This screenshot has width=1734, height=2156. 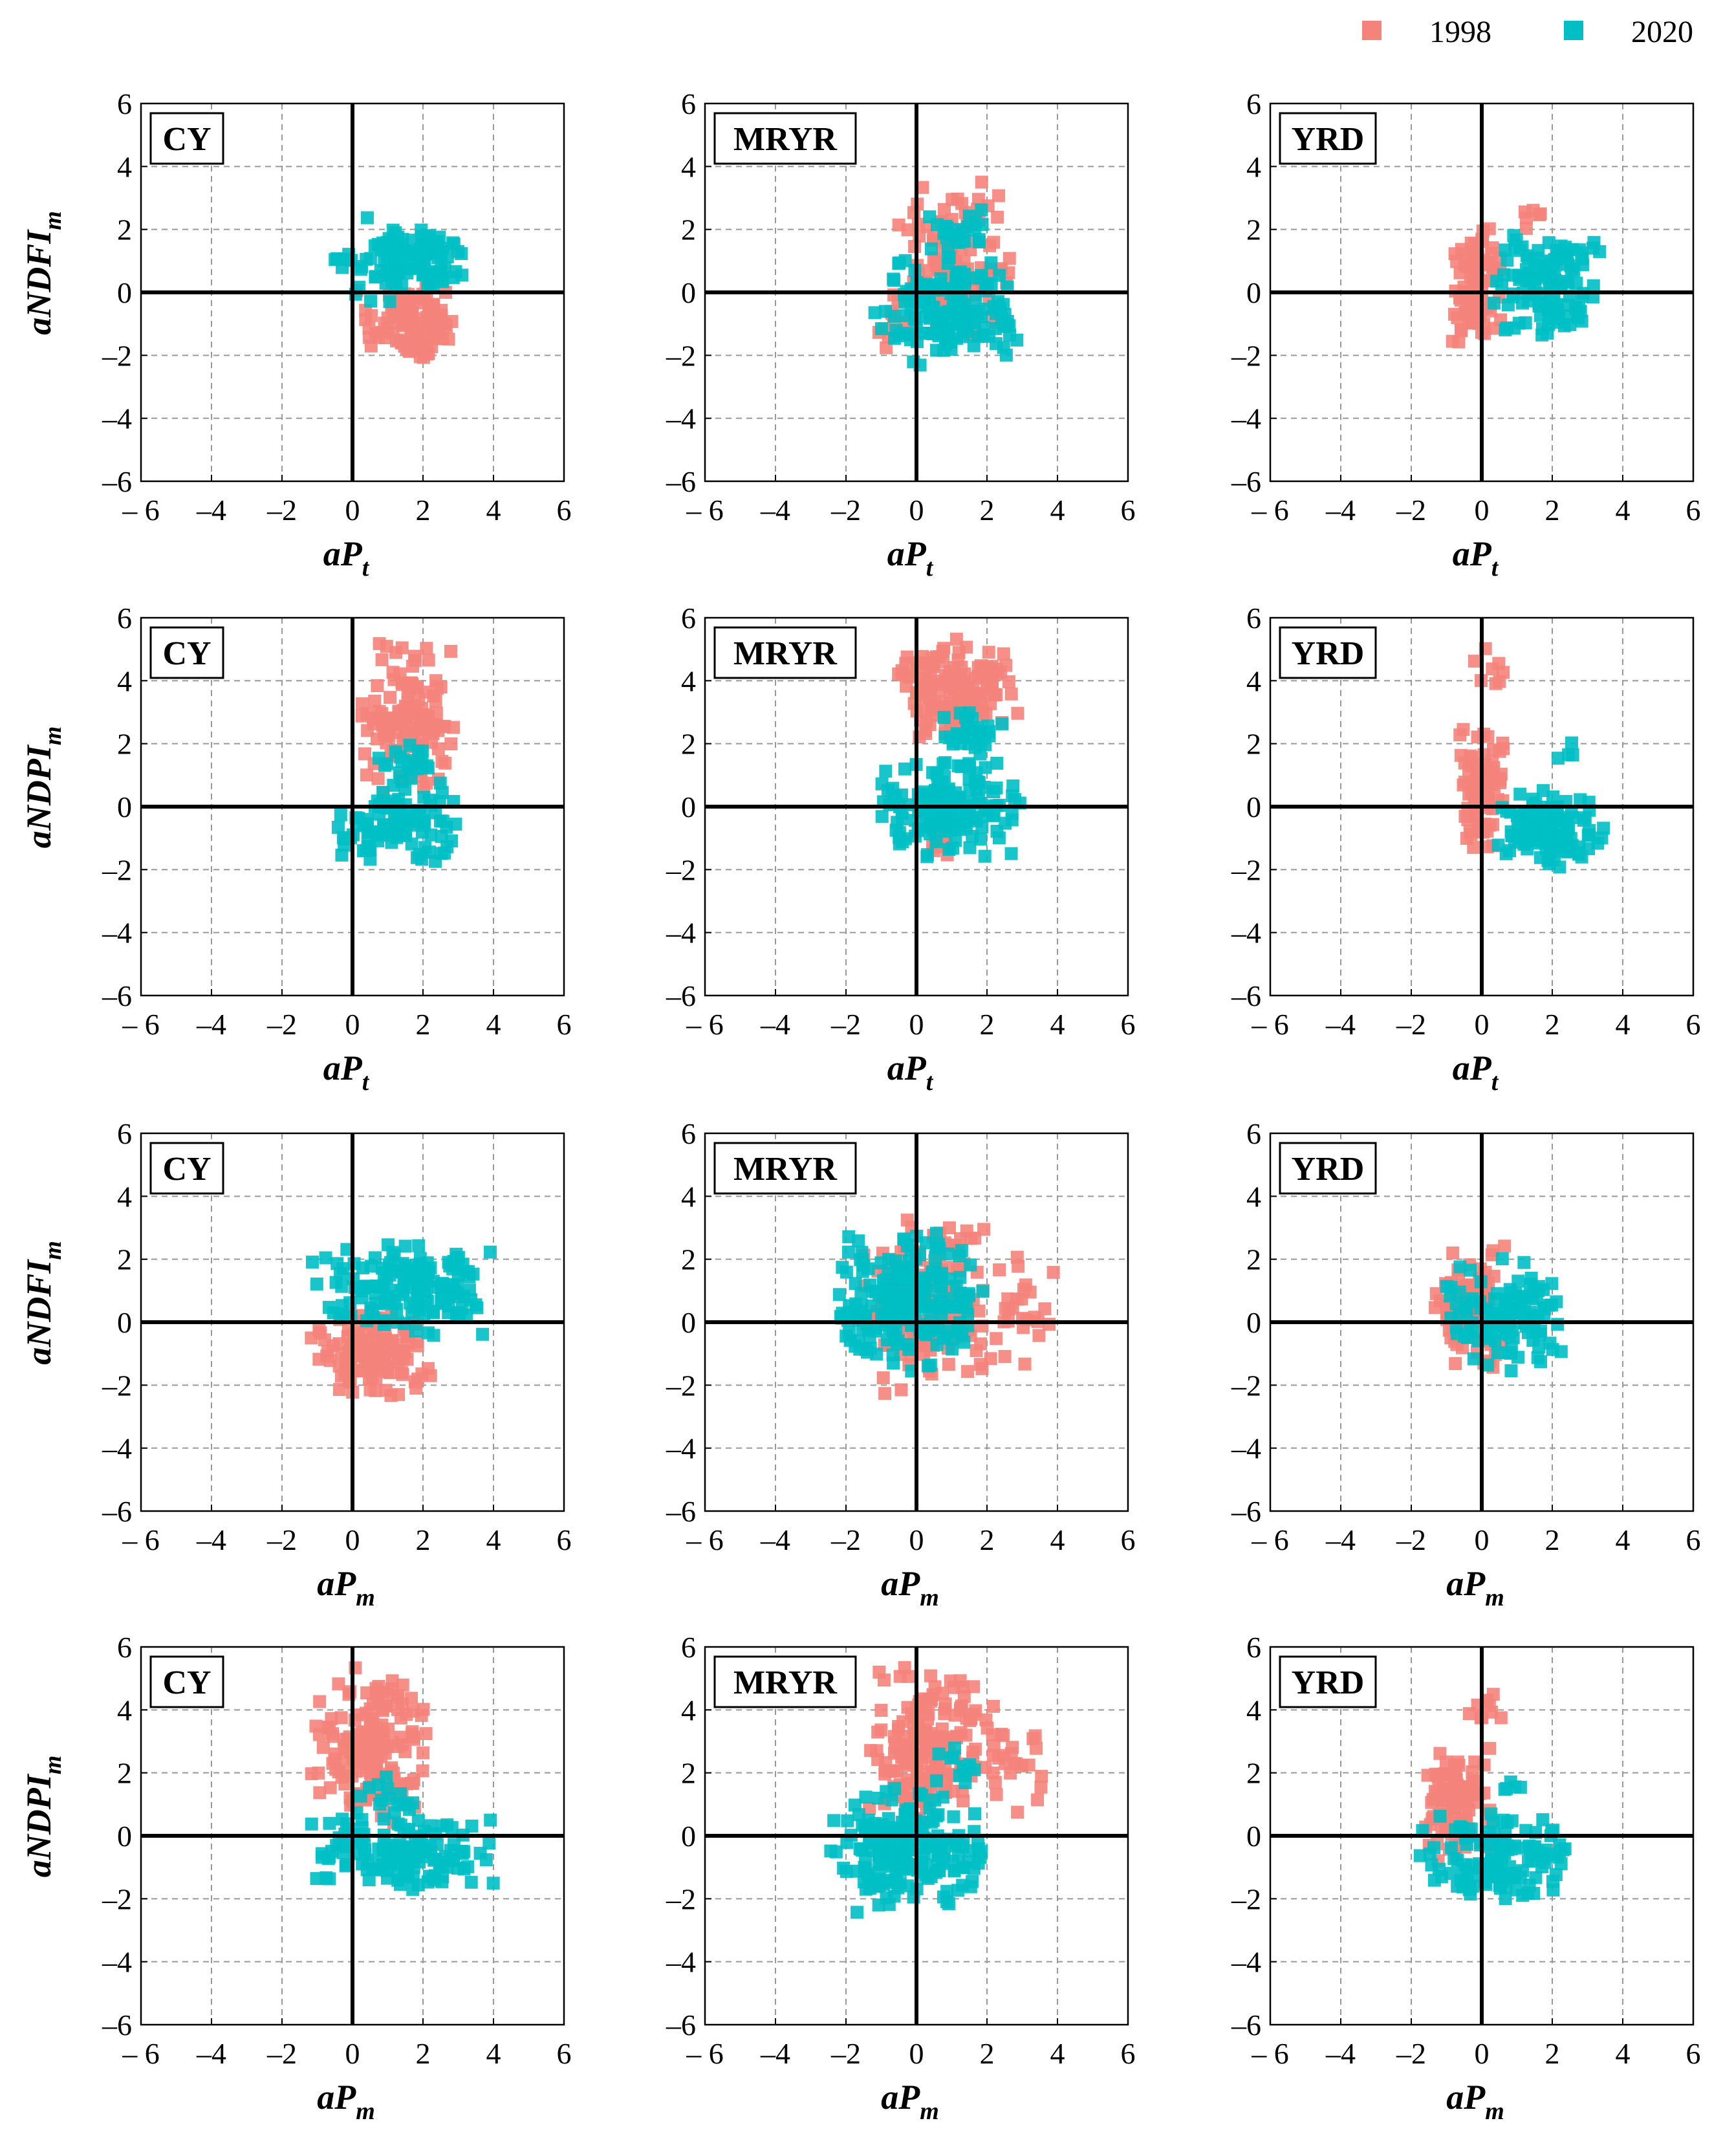 I want to click on panel-yrd-r2: – 6–6 –4 –4 –2 –2 0 0 2 2 4 4 6 6 YRD aPt, so click(x=1466, y=849).